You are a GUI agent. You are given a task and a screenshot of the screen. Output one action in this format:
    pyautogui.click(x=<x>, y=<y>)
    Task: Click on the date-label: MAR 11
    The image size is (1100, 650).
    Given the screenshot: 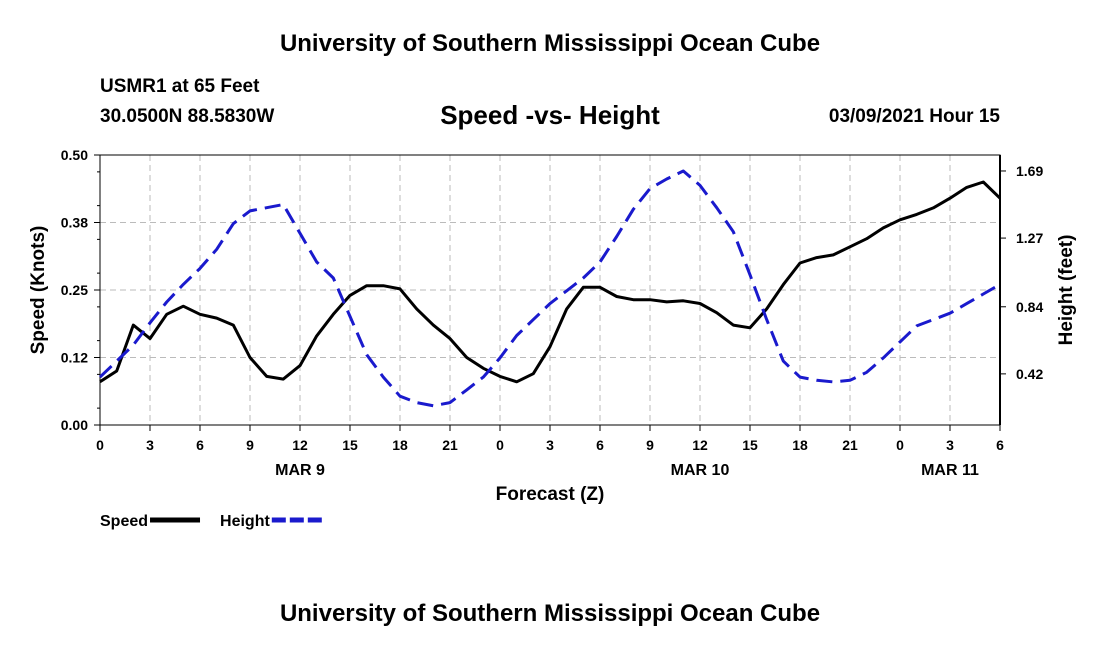 What is the action you would take?
    pyautogui.click(x=950, y=470)
    